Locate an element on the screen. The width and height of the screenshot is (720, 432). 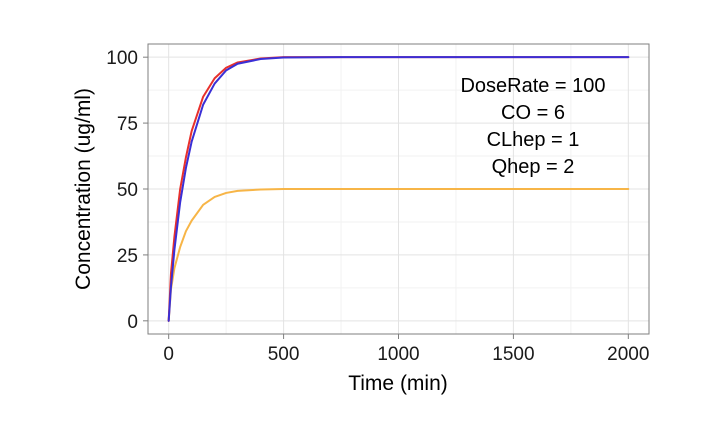
parameter-annotations: DoseRate = 100 CO = 6 CLhep = 1 Qhep = 2 is located at coordinates (532, 126).